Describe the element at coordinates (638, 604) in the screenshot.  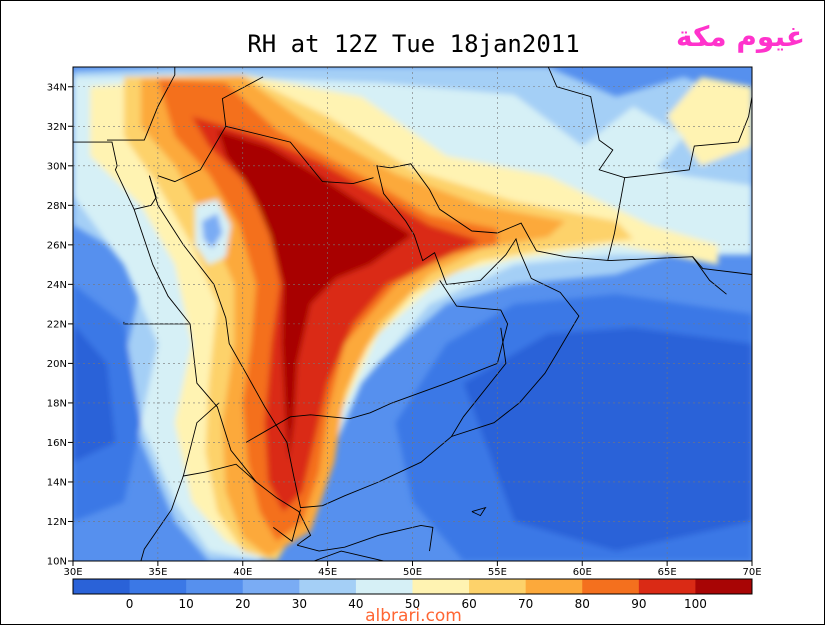
I see `colorbar-label: 90` at that location.